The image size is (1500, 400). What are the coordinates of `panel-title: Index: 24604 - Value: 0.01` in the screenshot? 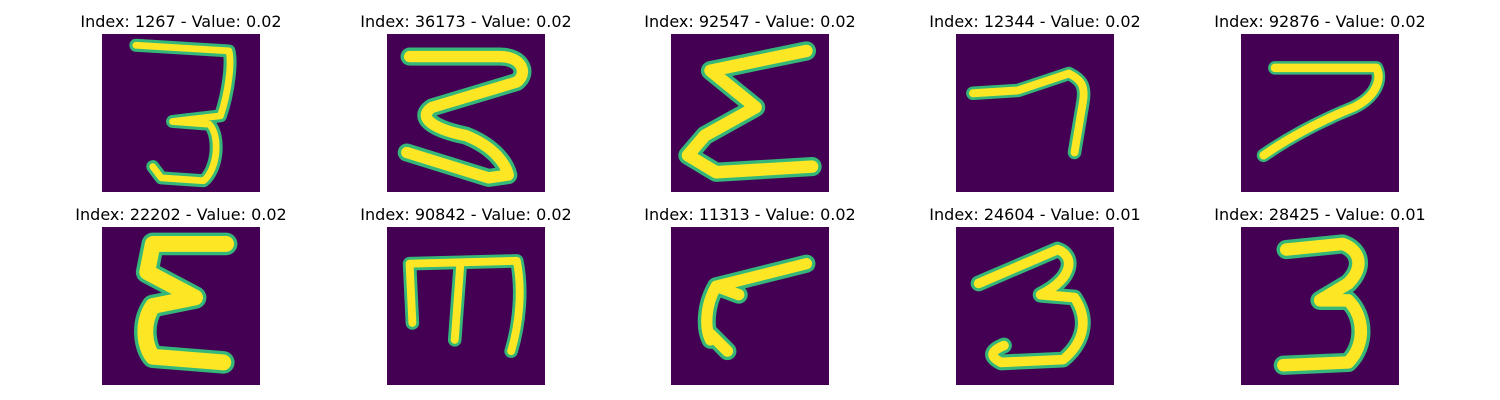 It's located at (1035, 214).